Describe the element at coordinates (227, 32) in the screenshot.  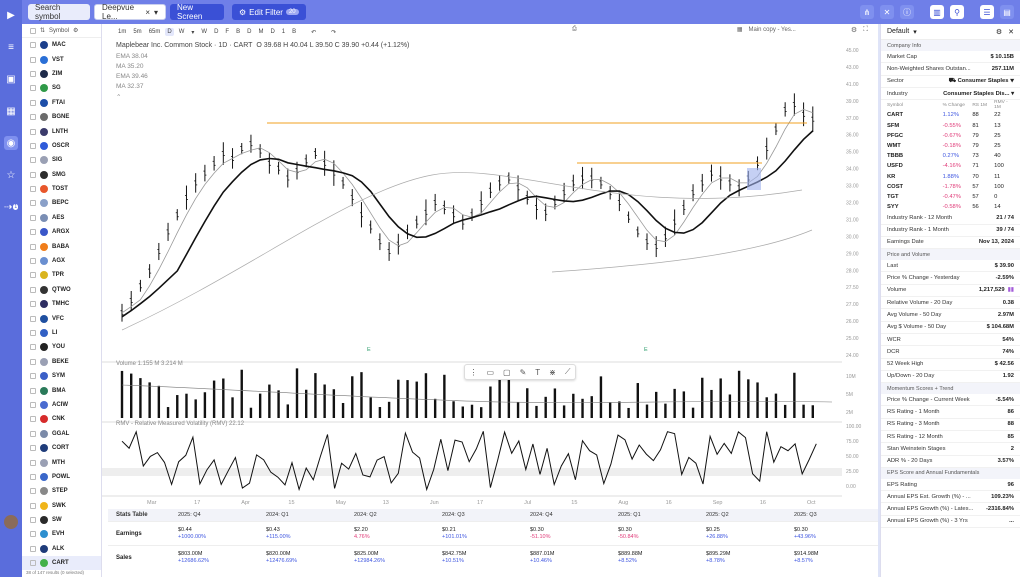
I see `timeframe-button: F` at that location.